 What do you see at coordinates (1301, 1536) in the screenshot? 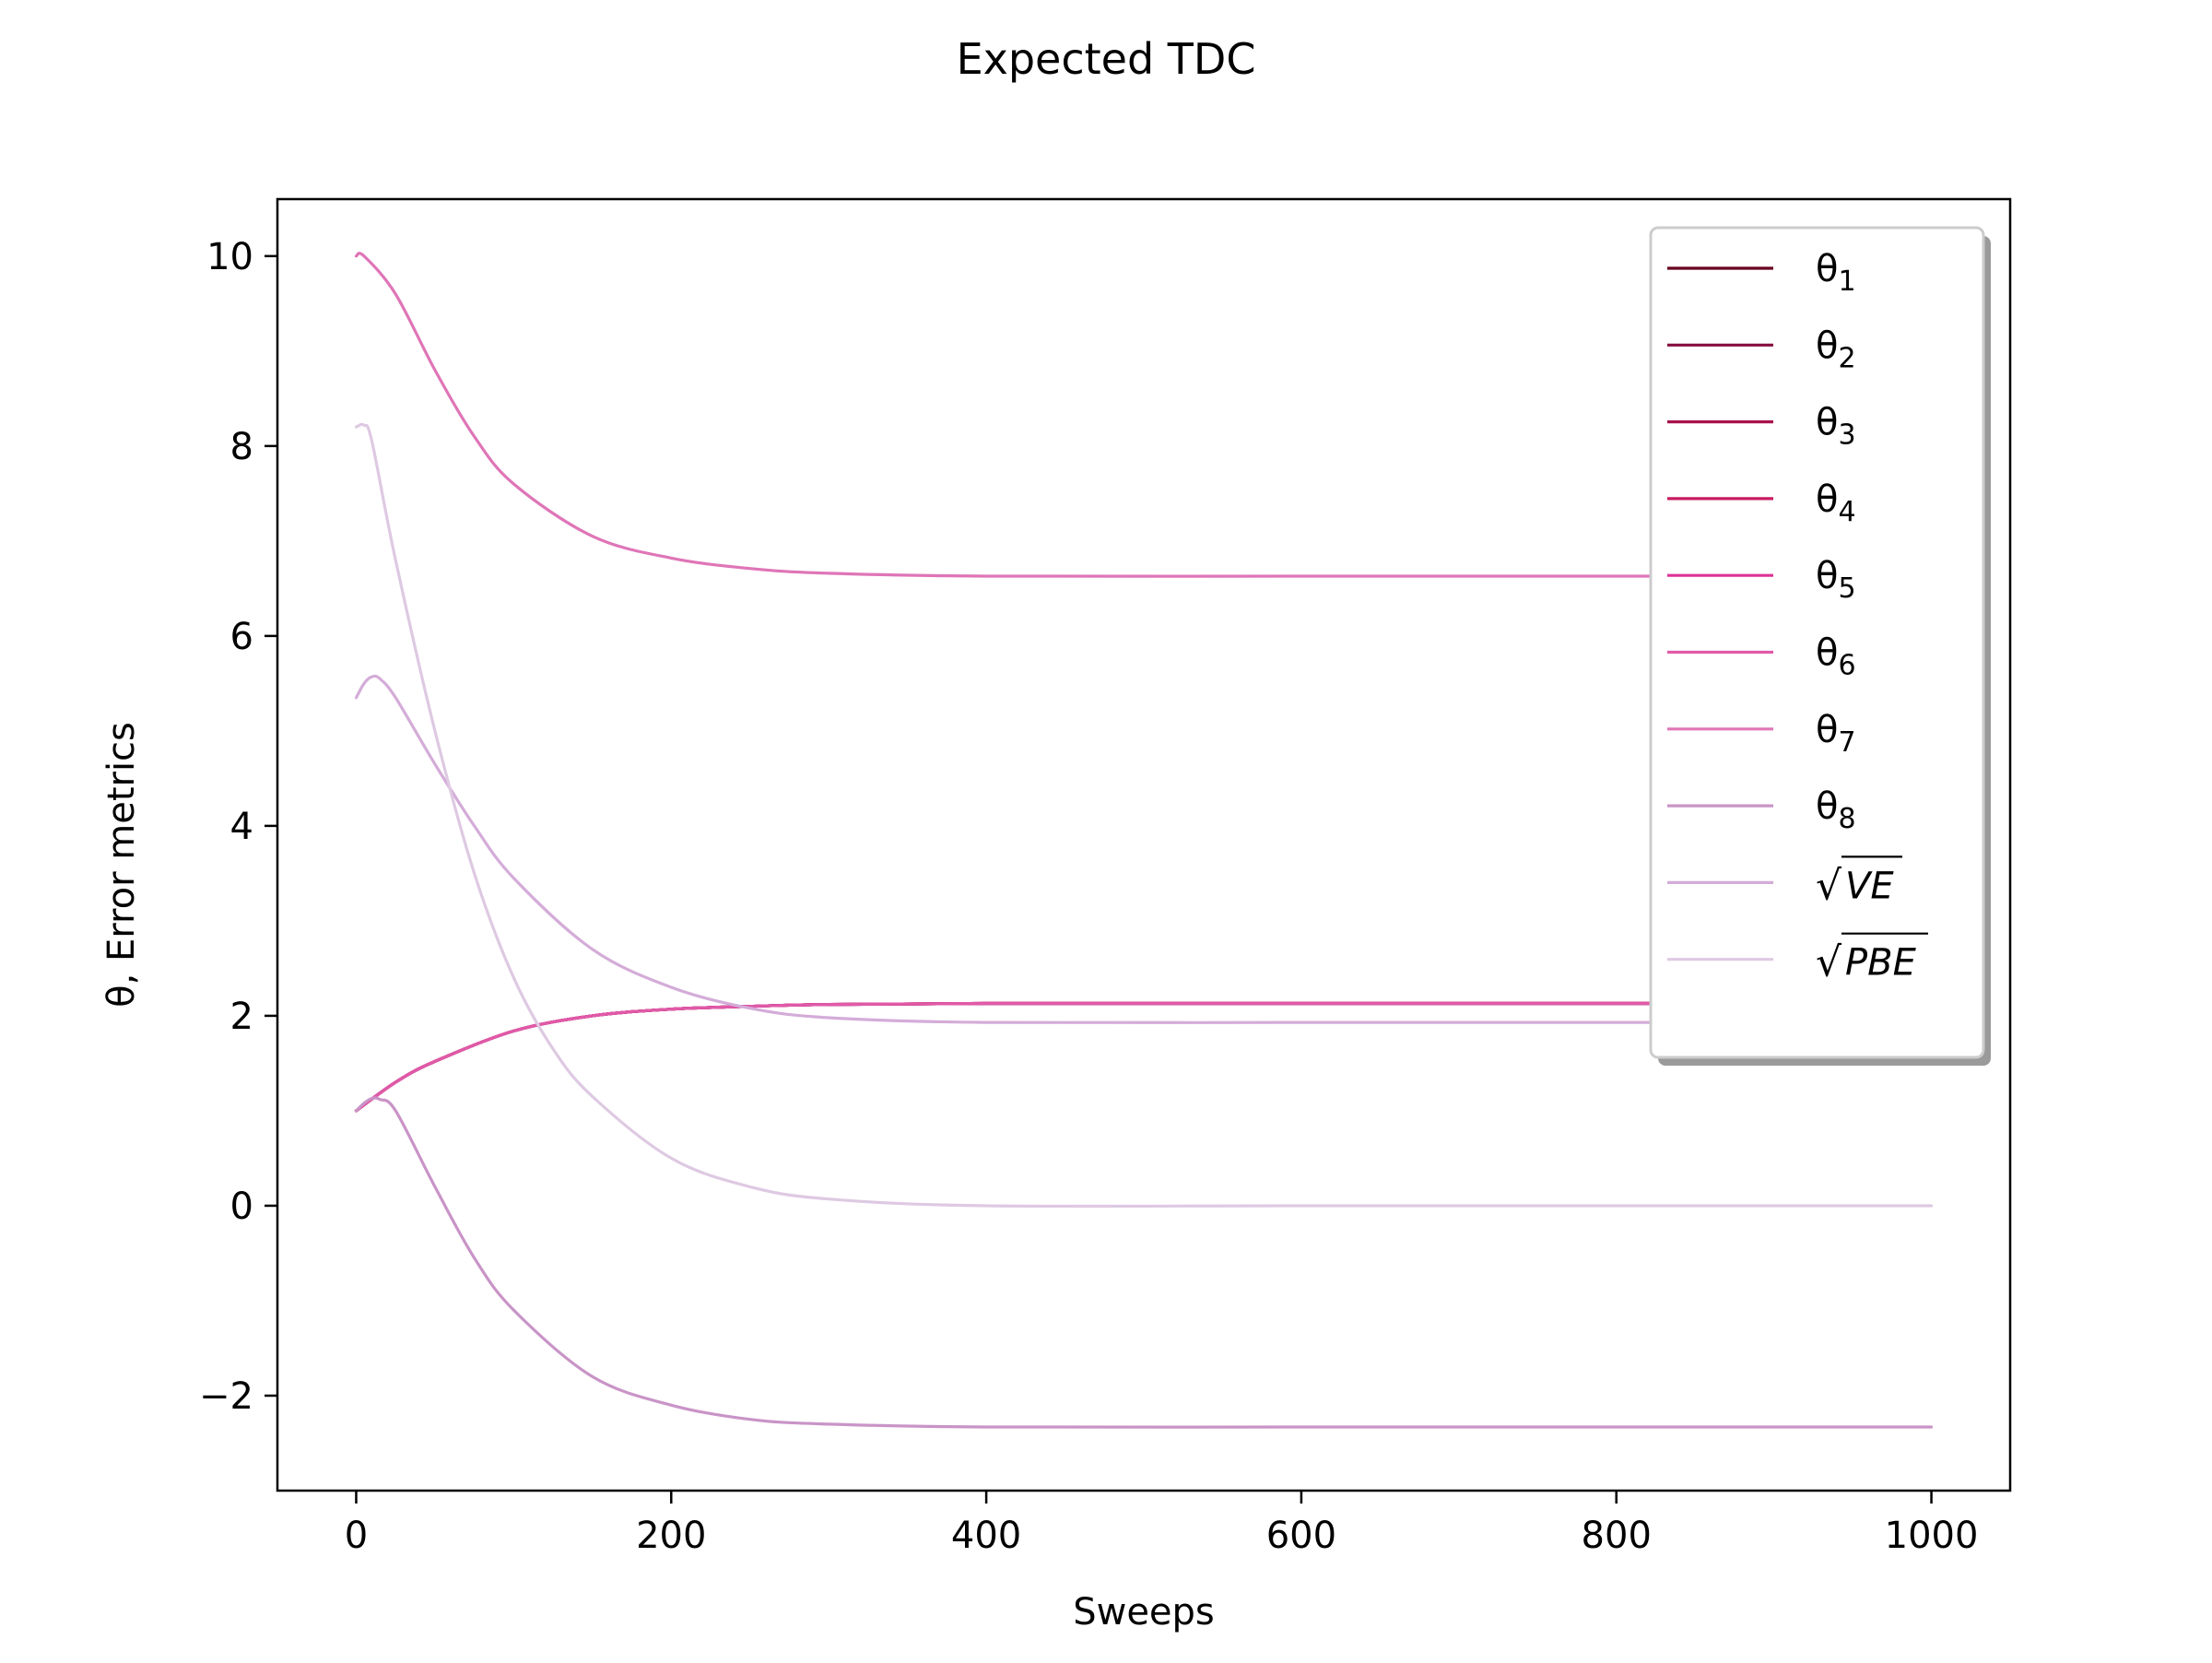
I see `x-tick-label: 600` at bounding box center [1301, 1536].